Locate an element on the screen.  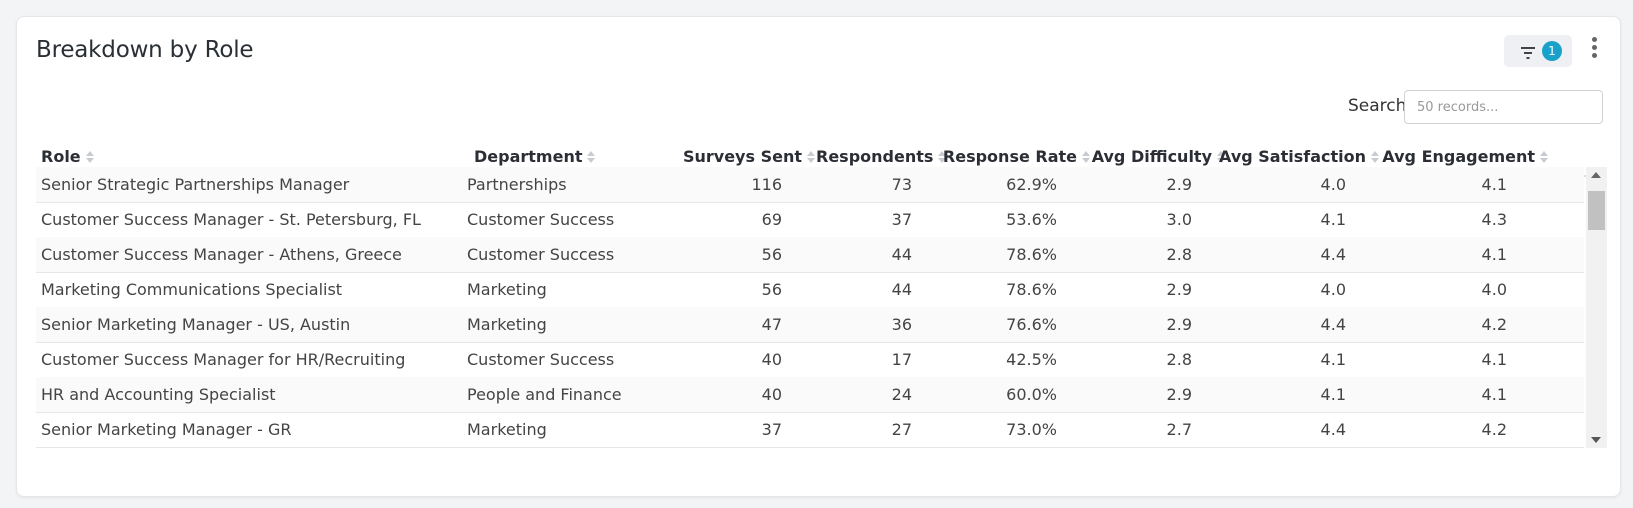
column-header-response-rate: Response Rate is located at coordinates (1013, 157).